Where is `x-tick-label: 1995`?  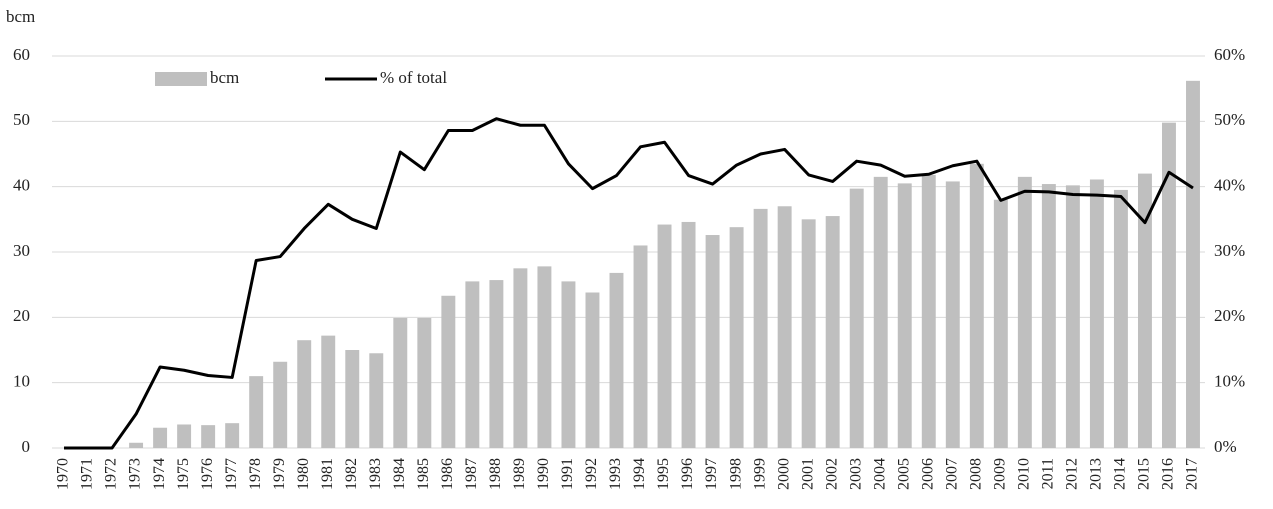 x-tick-label: 1995 is located at coordinates (663, 474).